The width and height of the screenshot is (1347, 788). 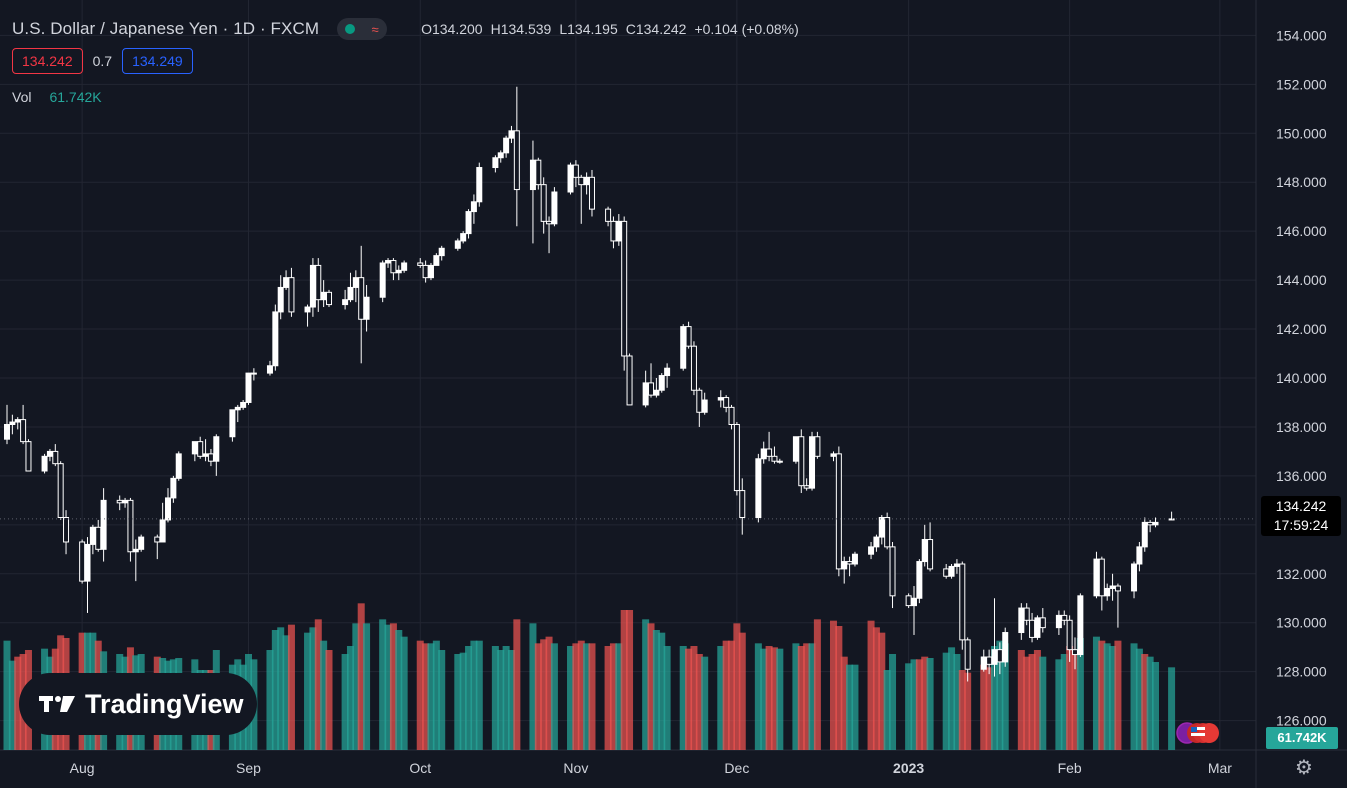 I want to click on market-status-pill: ≈, so click(x=362, y=29).